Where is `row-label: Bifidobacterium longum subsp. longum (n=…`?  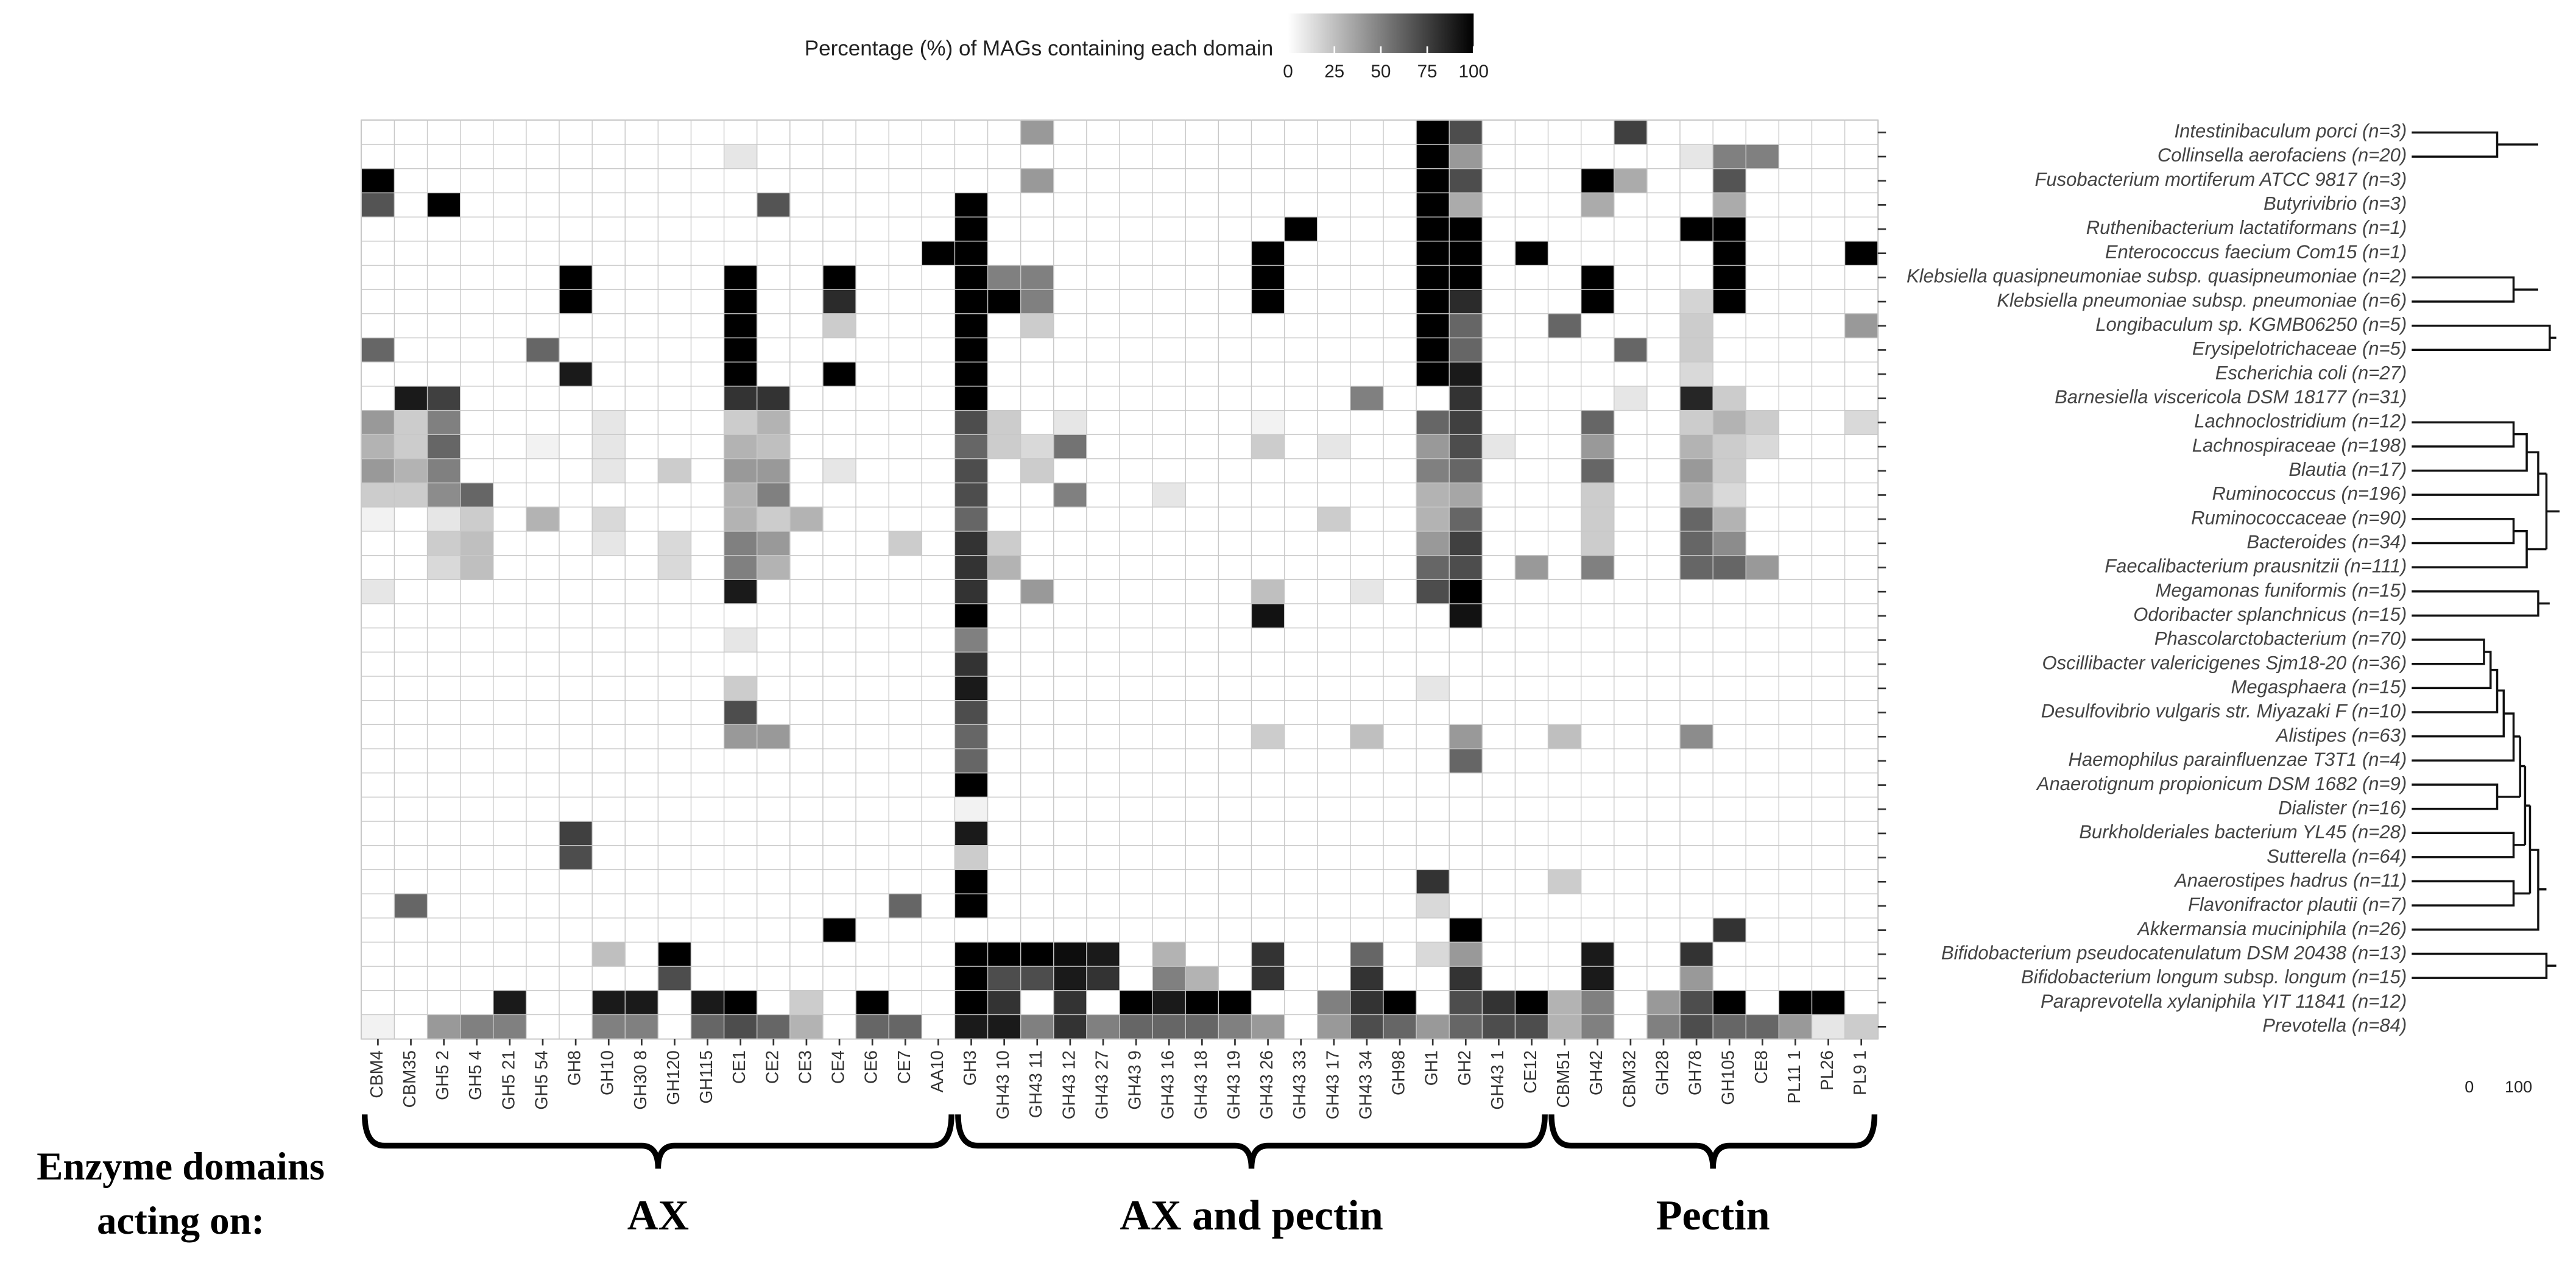
row-label: Bifidobacterium longum subsp. longum (n=… is located at coordinates (2214, 977).